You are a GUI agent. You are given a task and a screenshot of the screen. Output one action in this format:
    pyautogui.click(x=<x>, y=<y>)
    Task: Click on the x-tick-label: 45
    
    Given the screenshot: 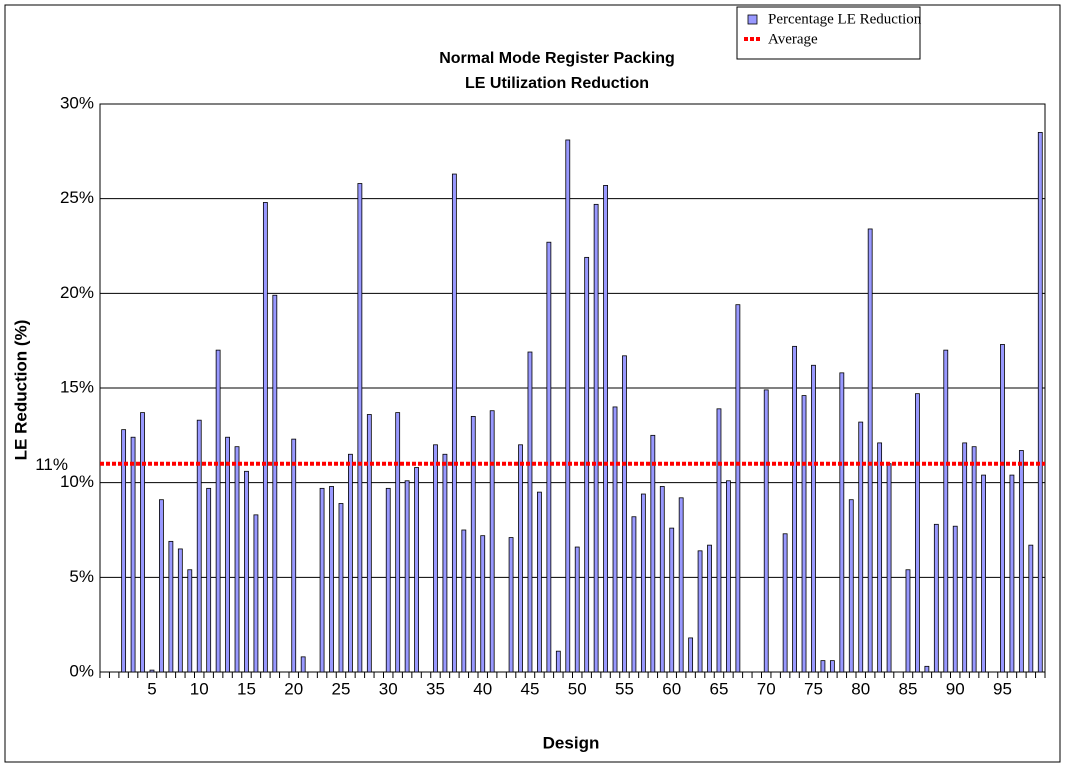 What is the action you would take?
    pyautogui.click(x=530, y=688)
    